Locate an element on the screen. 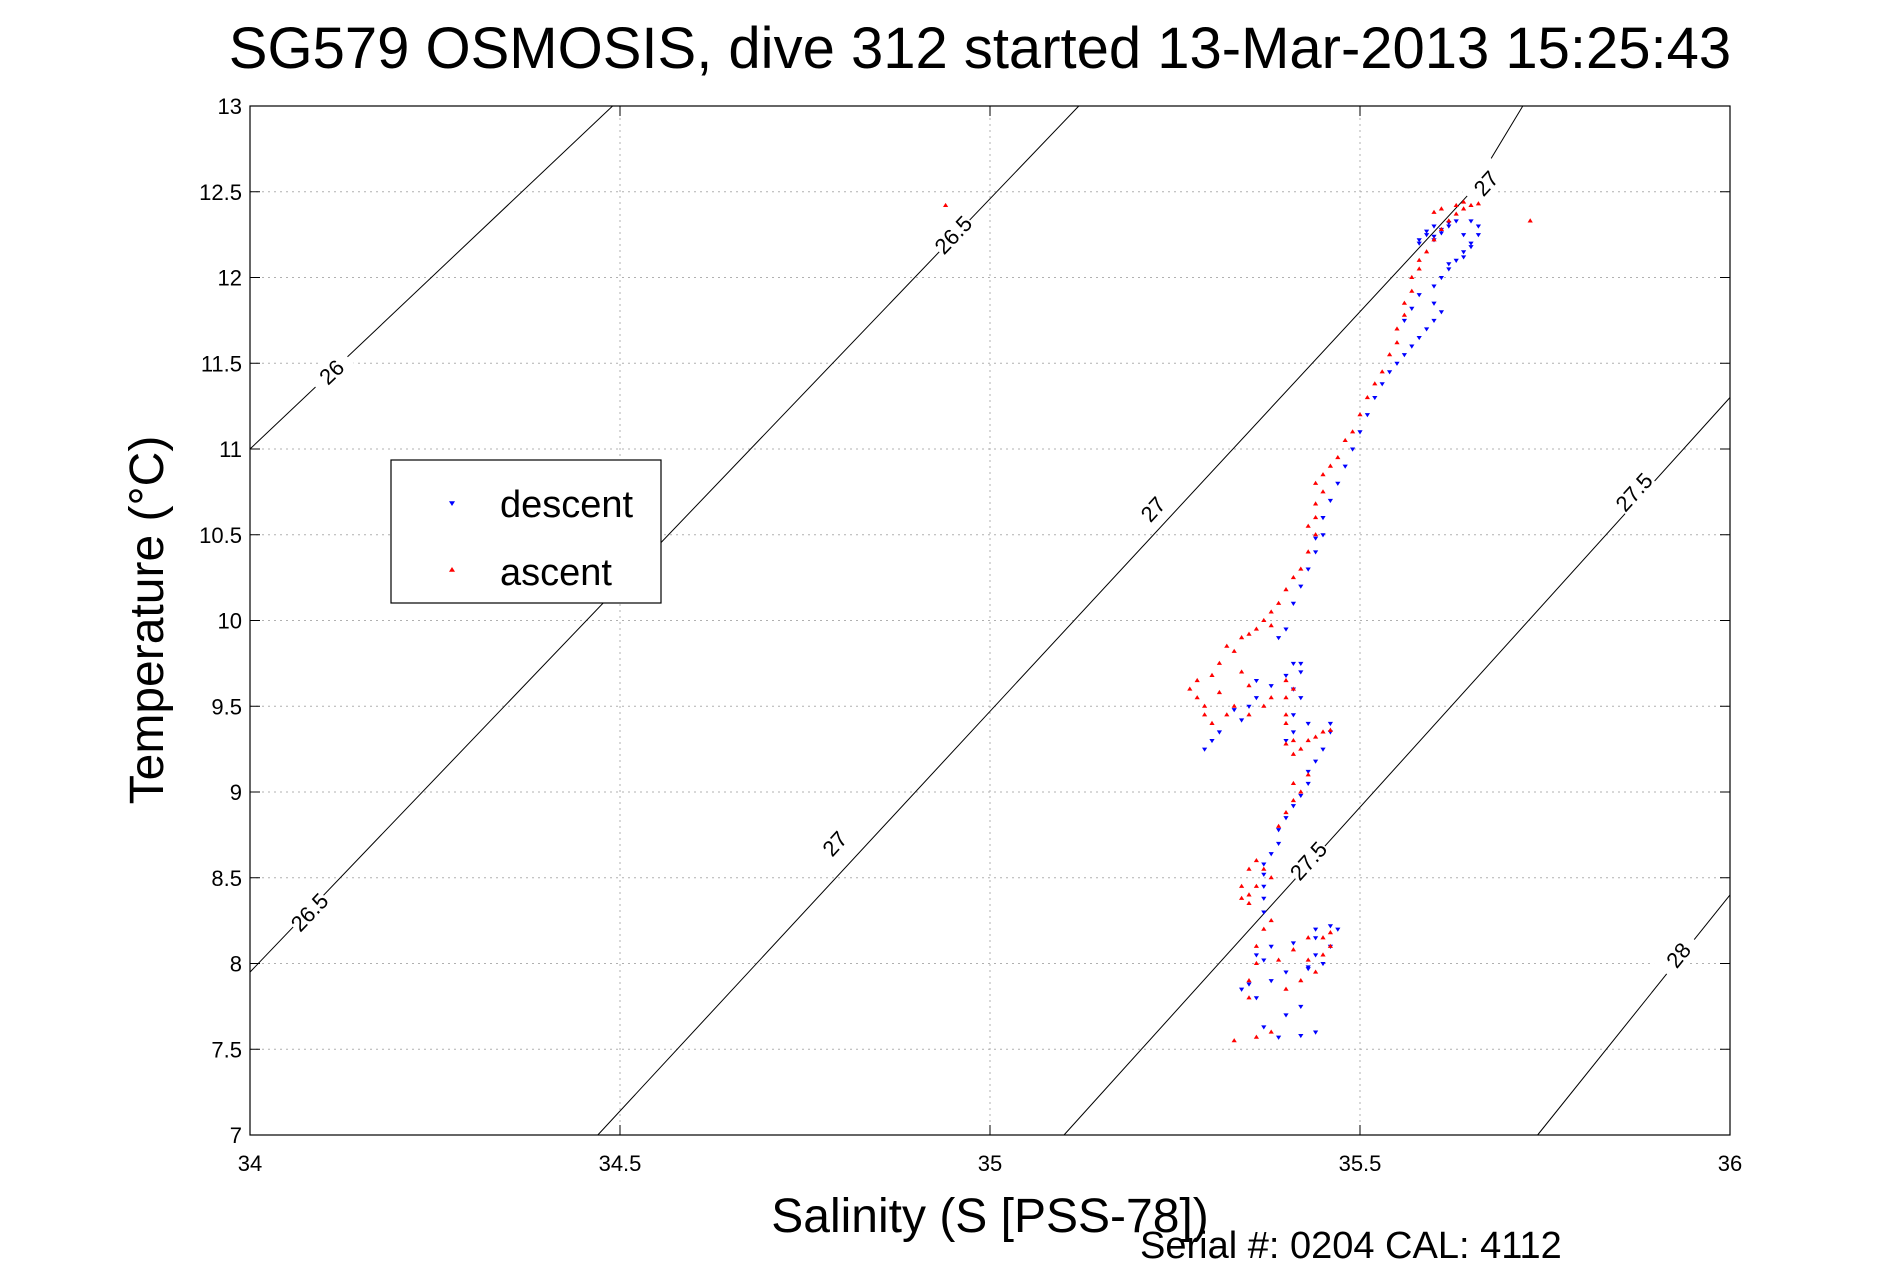 This screenshot has height=1262, width=1891. legend-label-ascent: ascent is located at coordinates (556, 573).